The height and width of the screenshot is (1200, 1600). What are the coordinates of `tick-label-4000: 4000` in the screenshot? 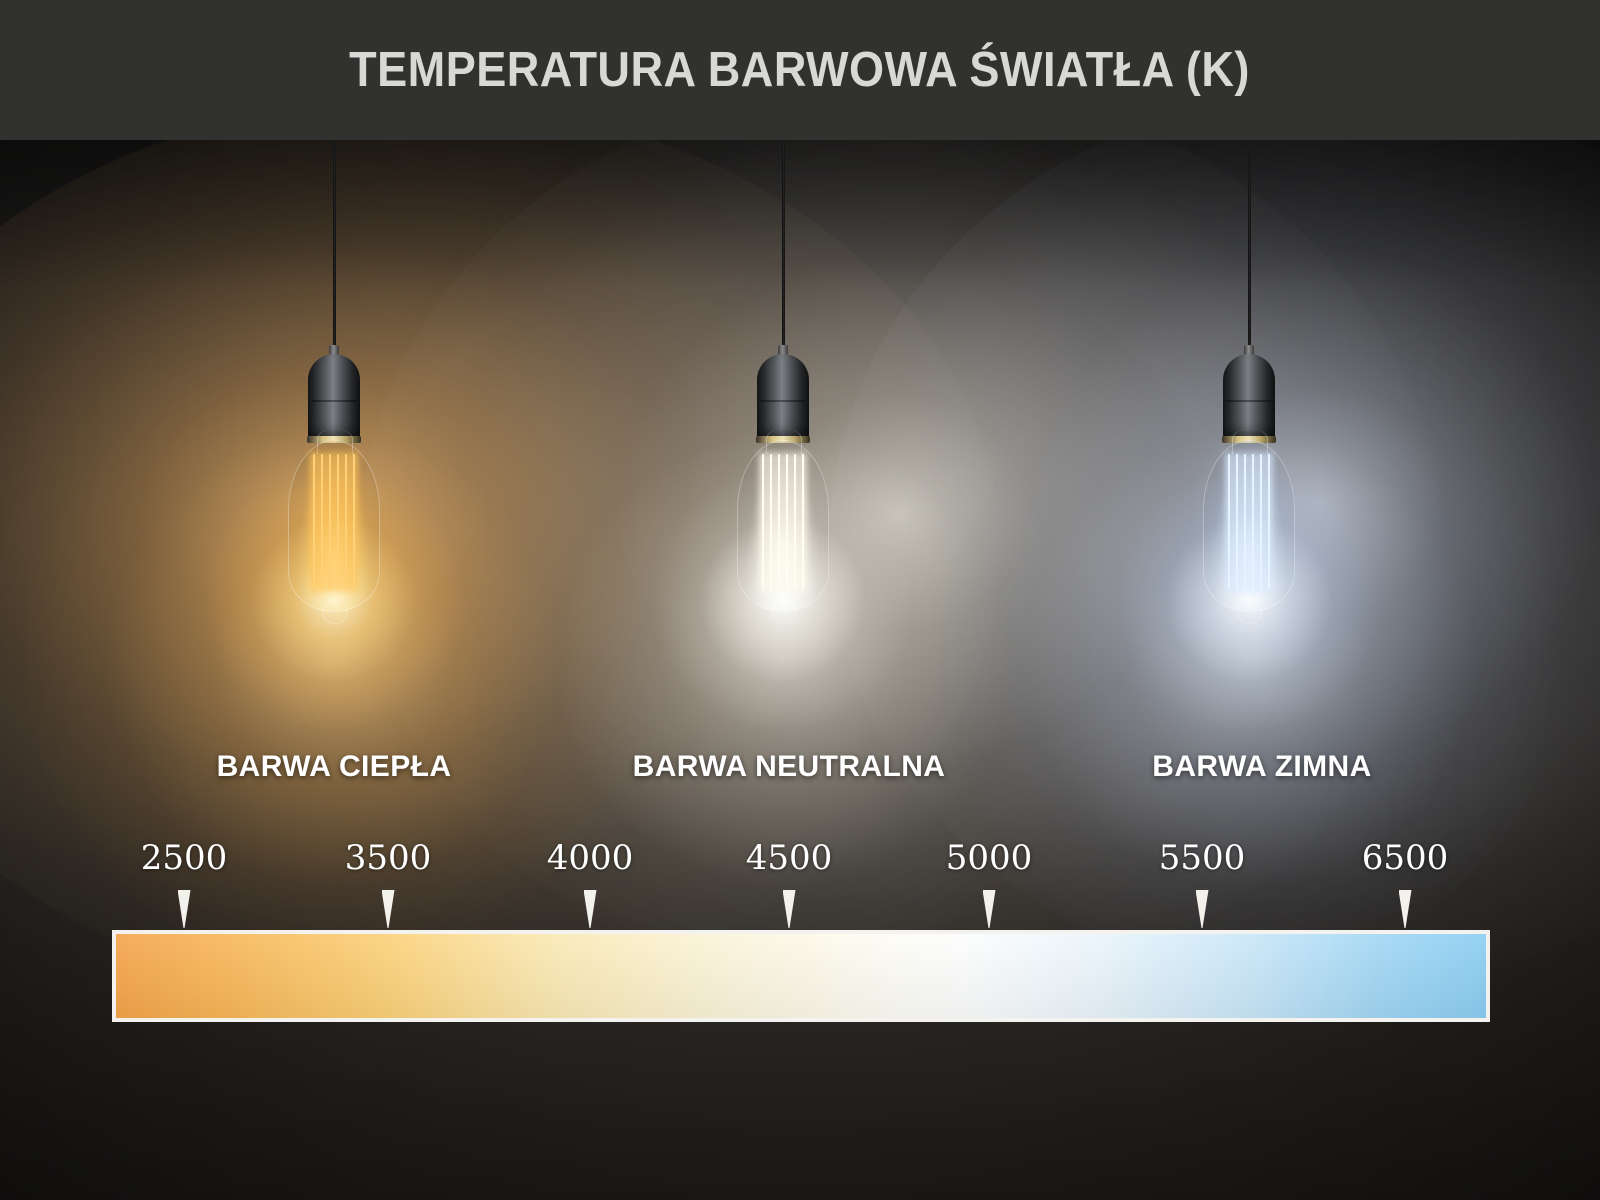 It's located at (590, 858).